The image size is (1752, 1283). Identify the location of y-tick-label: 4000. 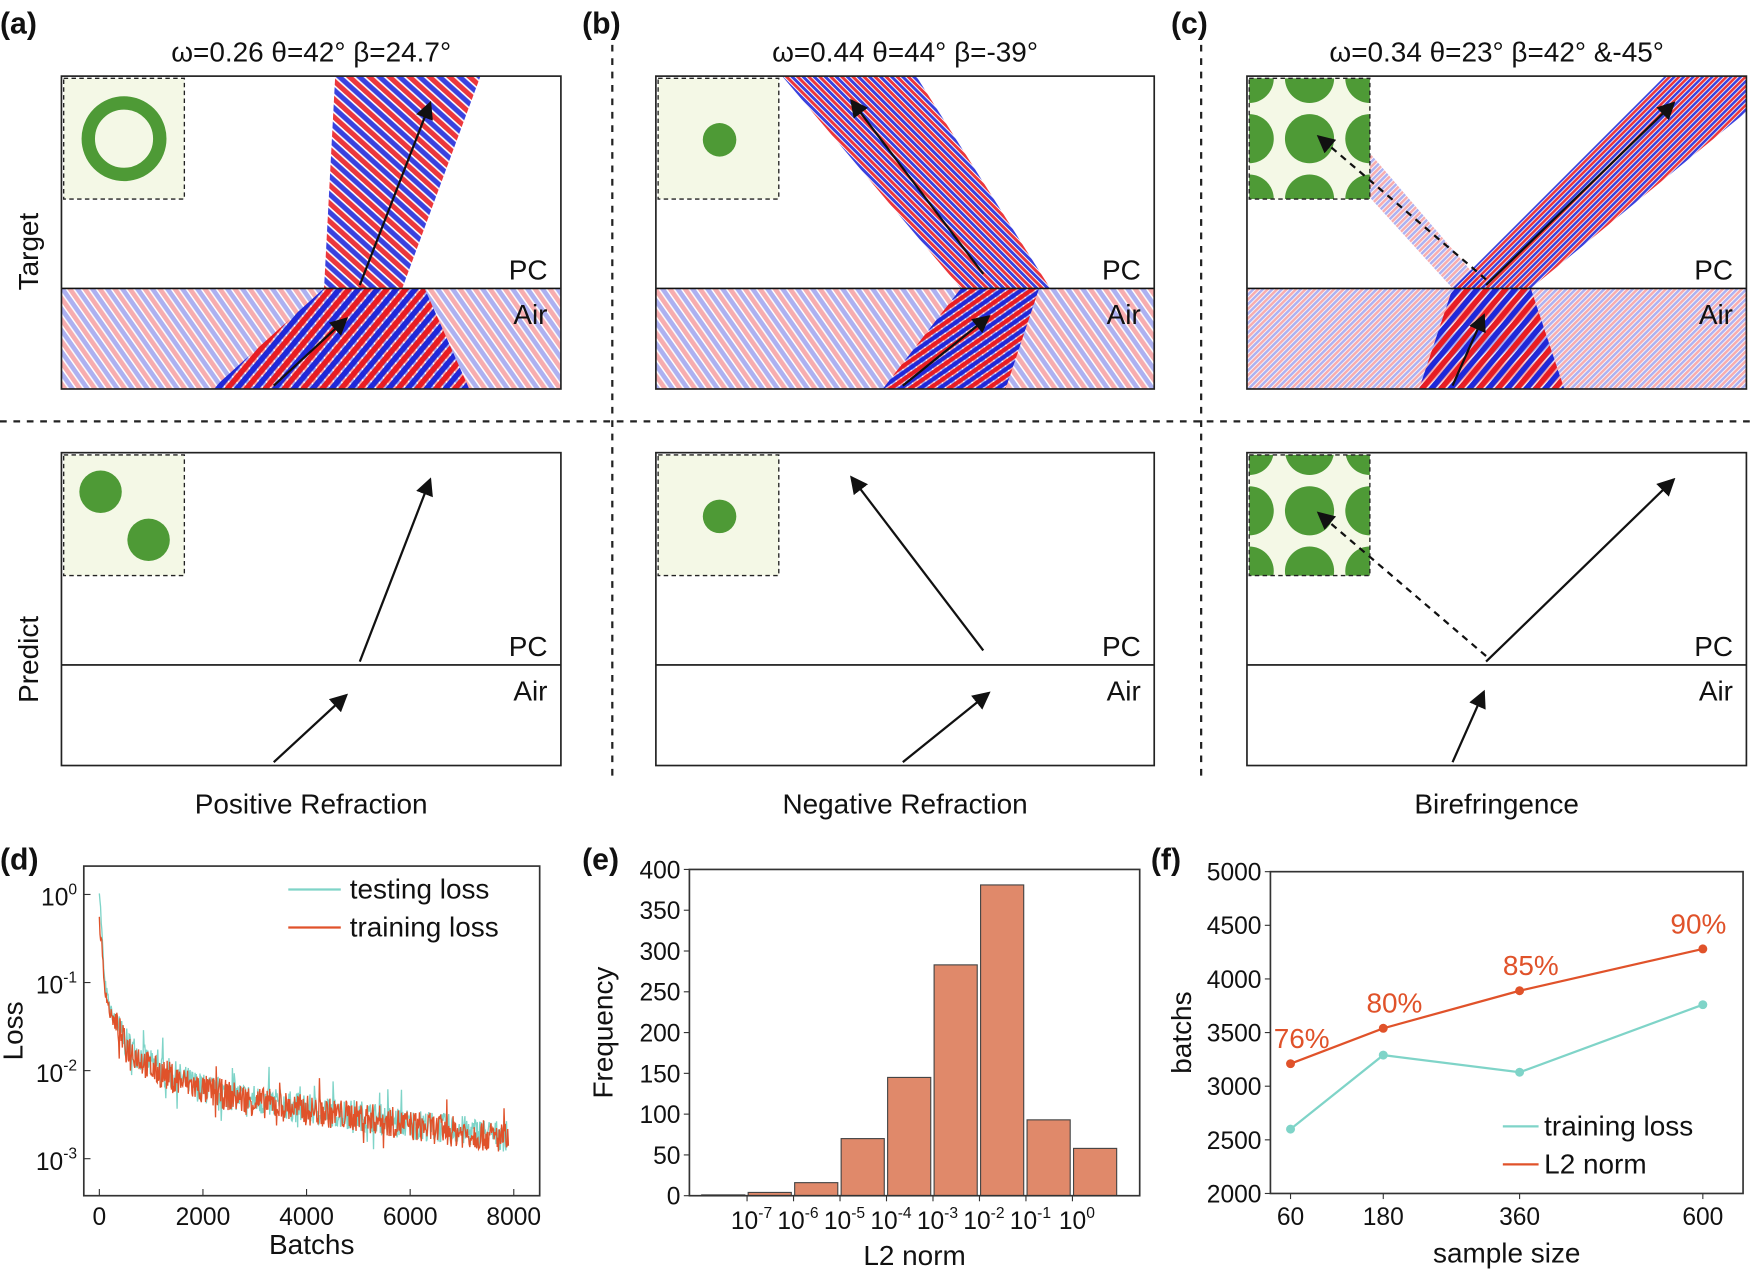
(1234, 980).